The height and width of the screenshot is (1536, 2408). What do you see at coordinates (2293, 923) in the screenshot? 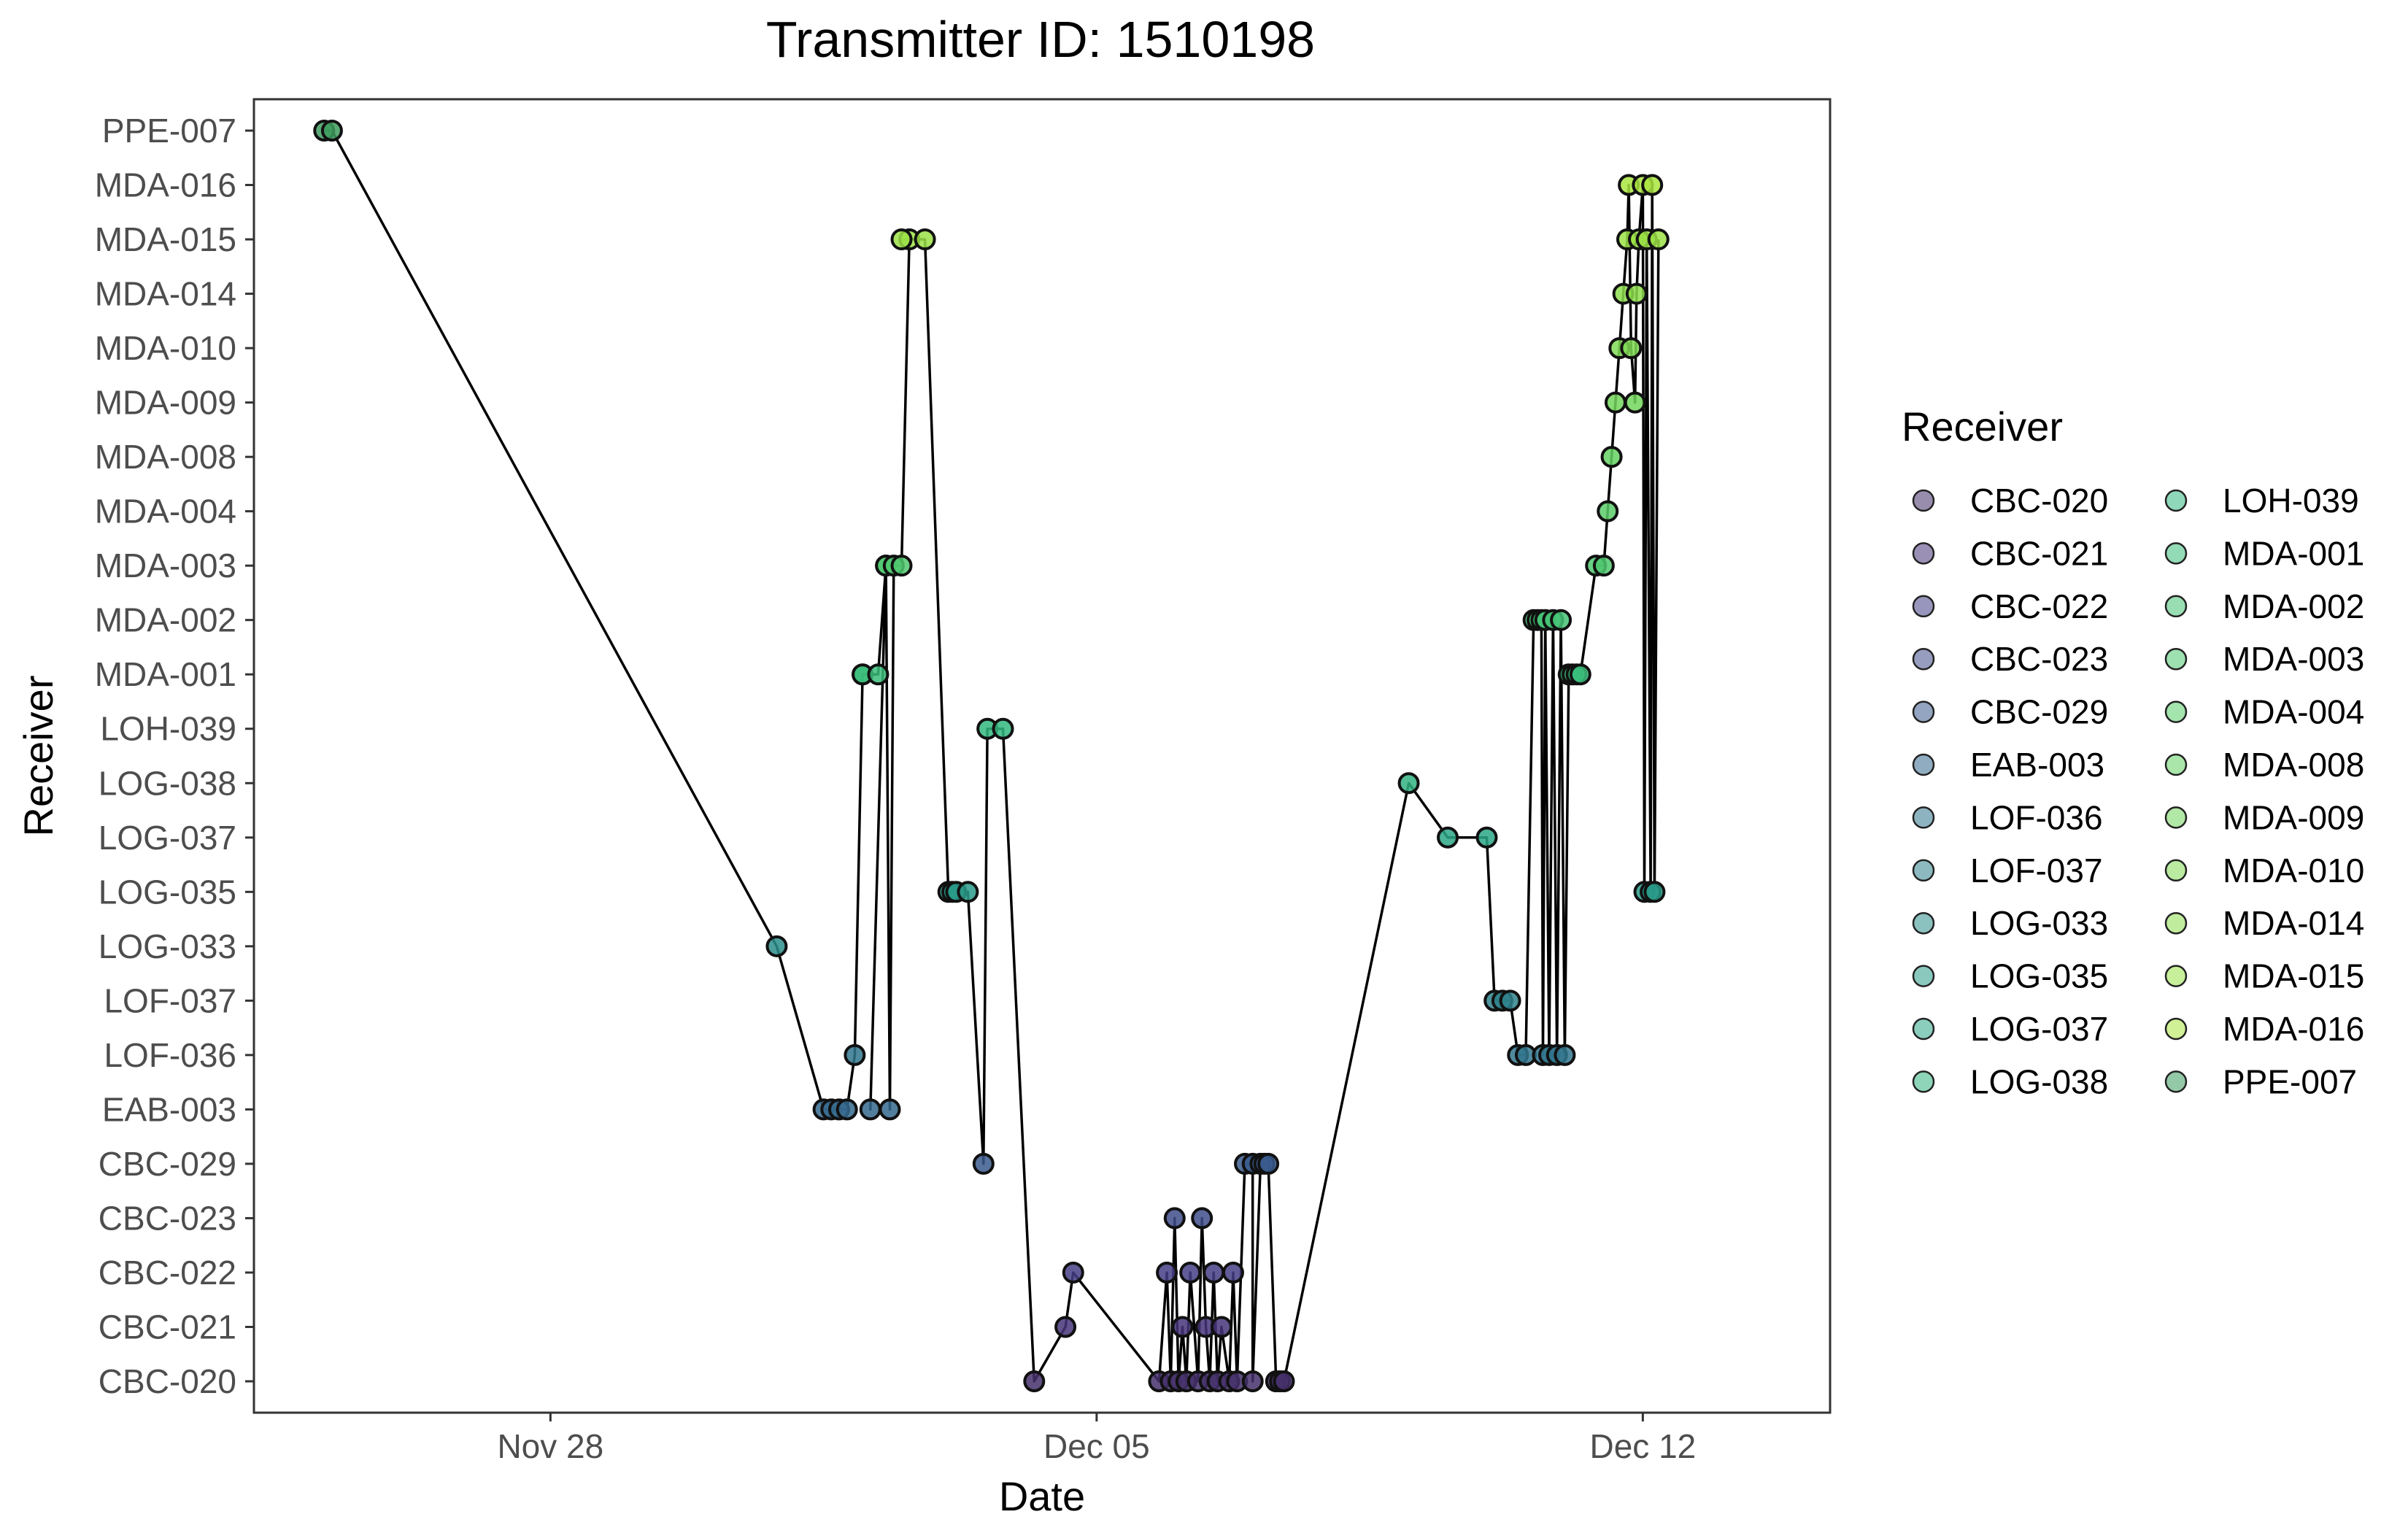
I see `legend-label: MDA-014` at bounding box center [2293, 923].